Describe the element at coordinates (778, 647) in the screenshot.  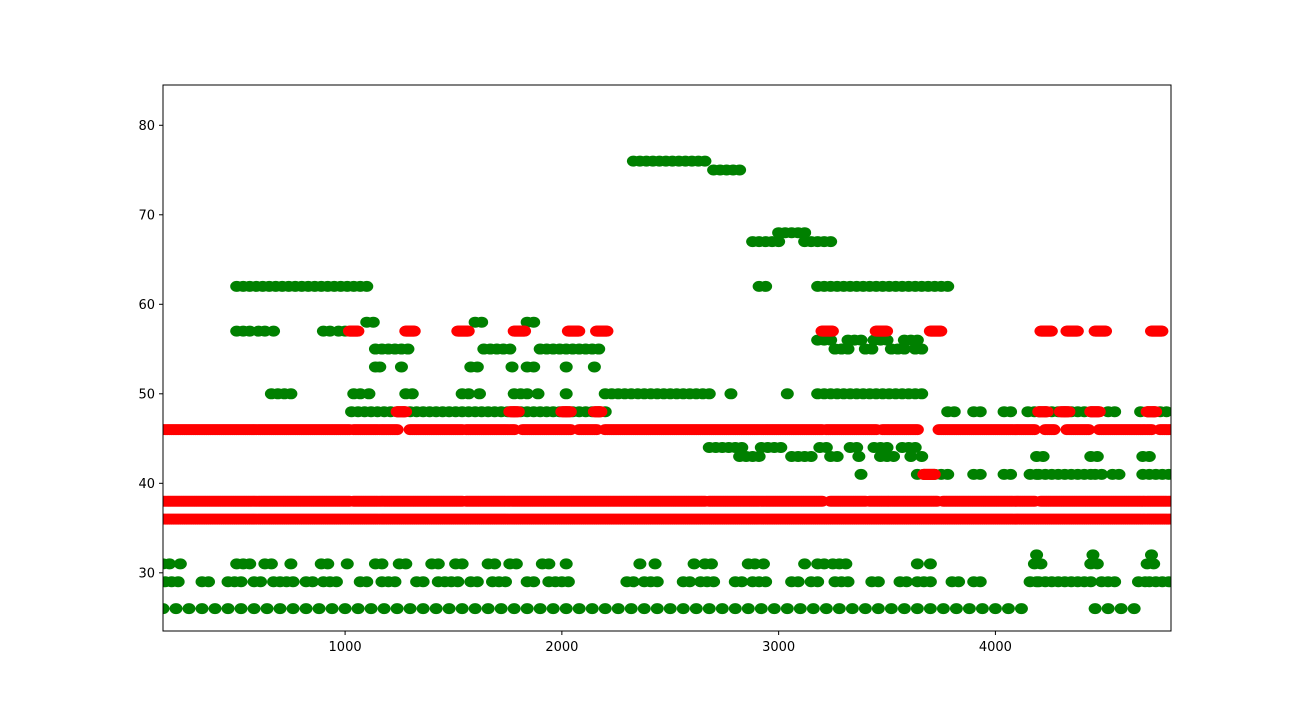
I see `x-tick-label: 3000` at that location.